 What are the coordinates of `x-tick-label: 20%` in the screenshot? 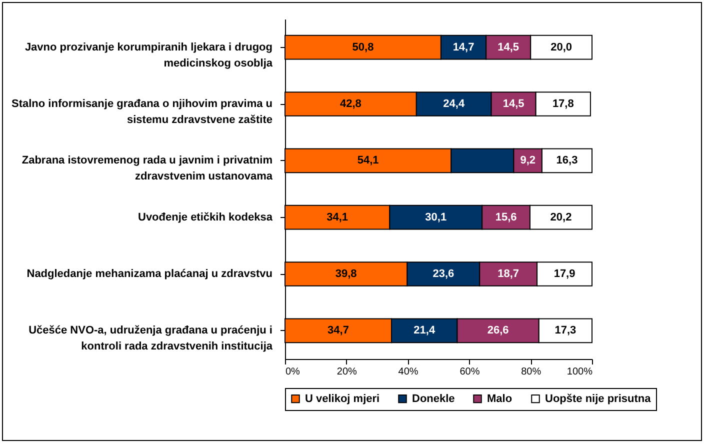 It's located at (347, 372).